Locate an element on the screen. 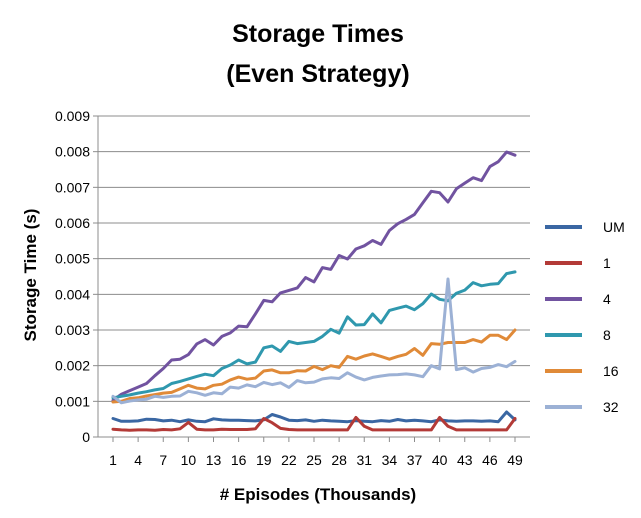  x-tick-label: 31 is located at coordinates (364, 460).